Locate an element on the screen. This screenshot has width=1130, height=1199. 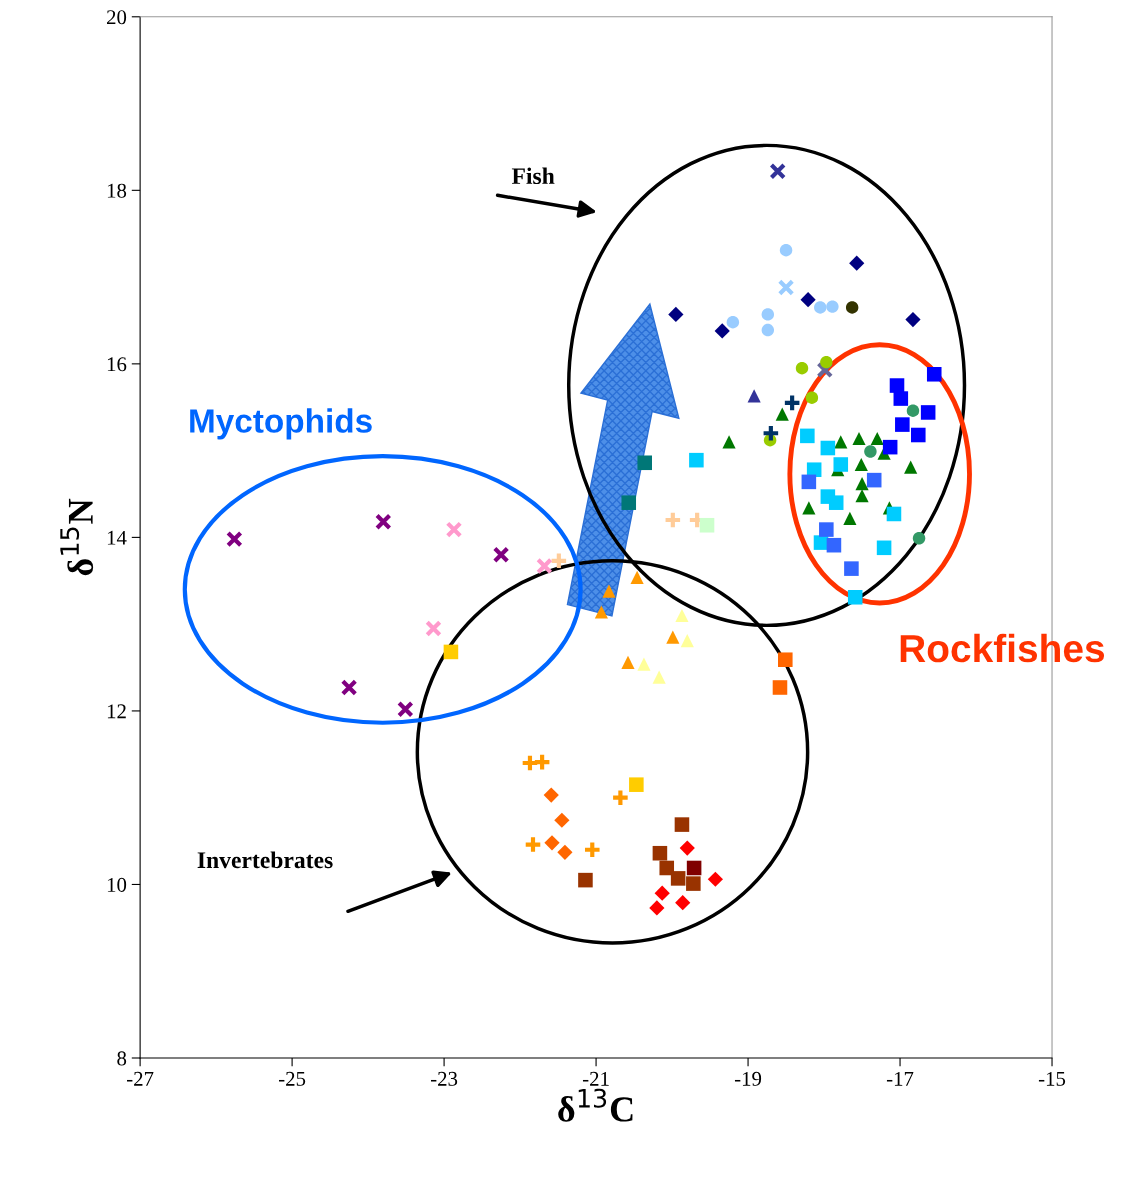
y-tick-label: 16 is located at coordinates (117, 364).